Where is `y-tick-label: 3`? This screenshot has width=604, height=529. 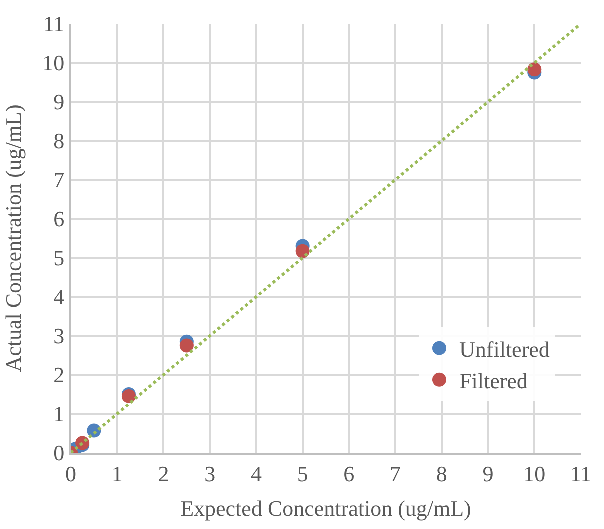
y-tick-label: 3 is located at coordinates (59, 336).